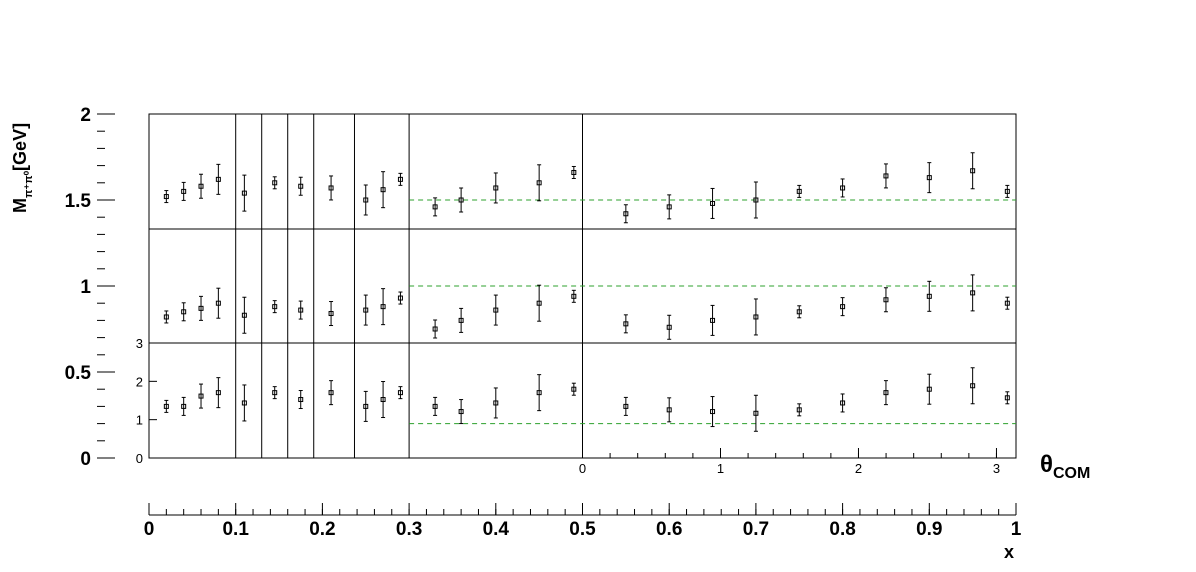 The height and width of the screenshot is (572, 1196). I want to click on x-tick-label: 0.6, so click(669, 529).